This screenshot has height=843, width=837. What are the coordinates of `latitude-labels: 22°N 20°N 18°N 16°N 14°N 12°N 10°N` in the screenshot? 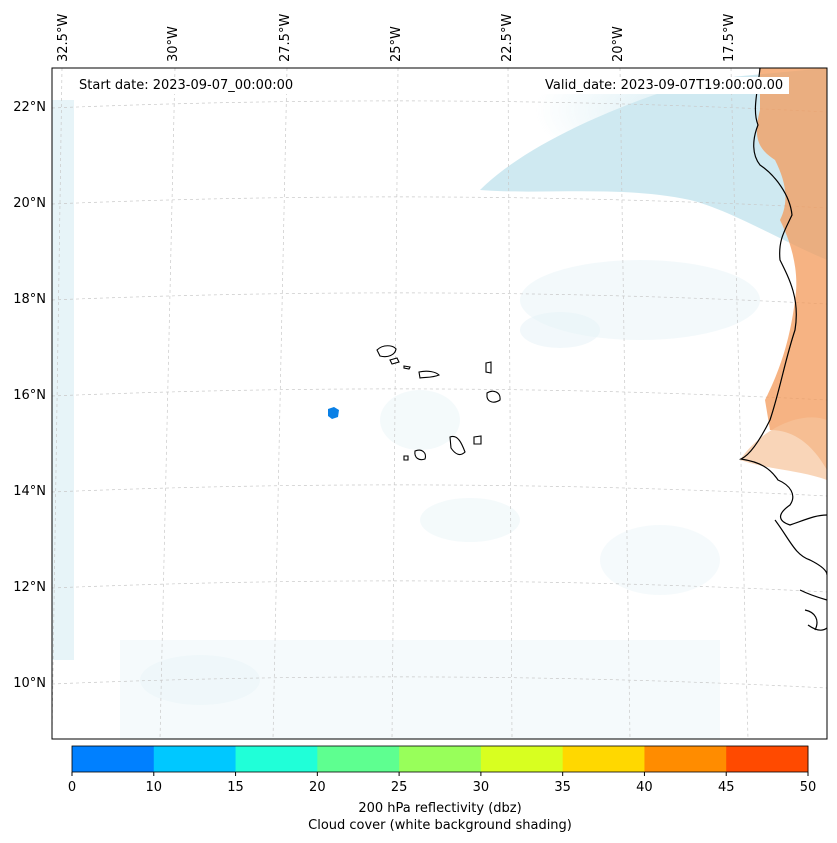 It's located at (29, 395).